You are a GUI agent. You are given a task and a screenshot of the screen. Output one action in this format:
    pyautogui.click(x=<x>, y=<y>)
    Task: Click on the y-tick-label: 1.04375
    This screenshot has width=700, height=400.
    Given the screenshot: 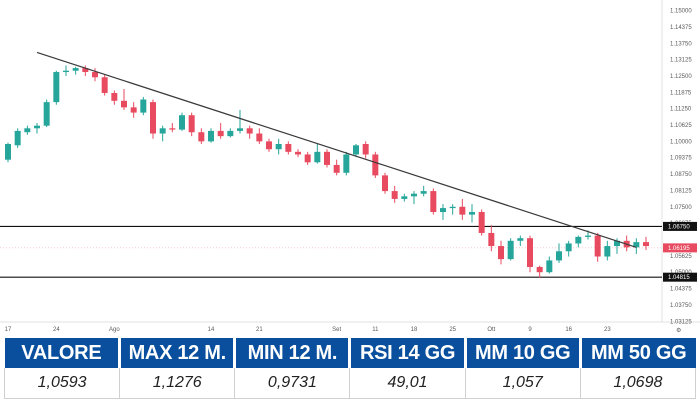 What is the action you would take?
    pyautogui.click(x=681, y=290)
    